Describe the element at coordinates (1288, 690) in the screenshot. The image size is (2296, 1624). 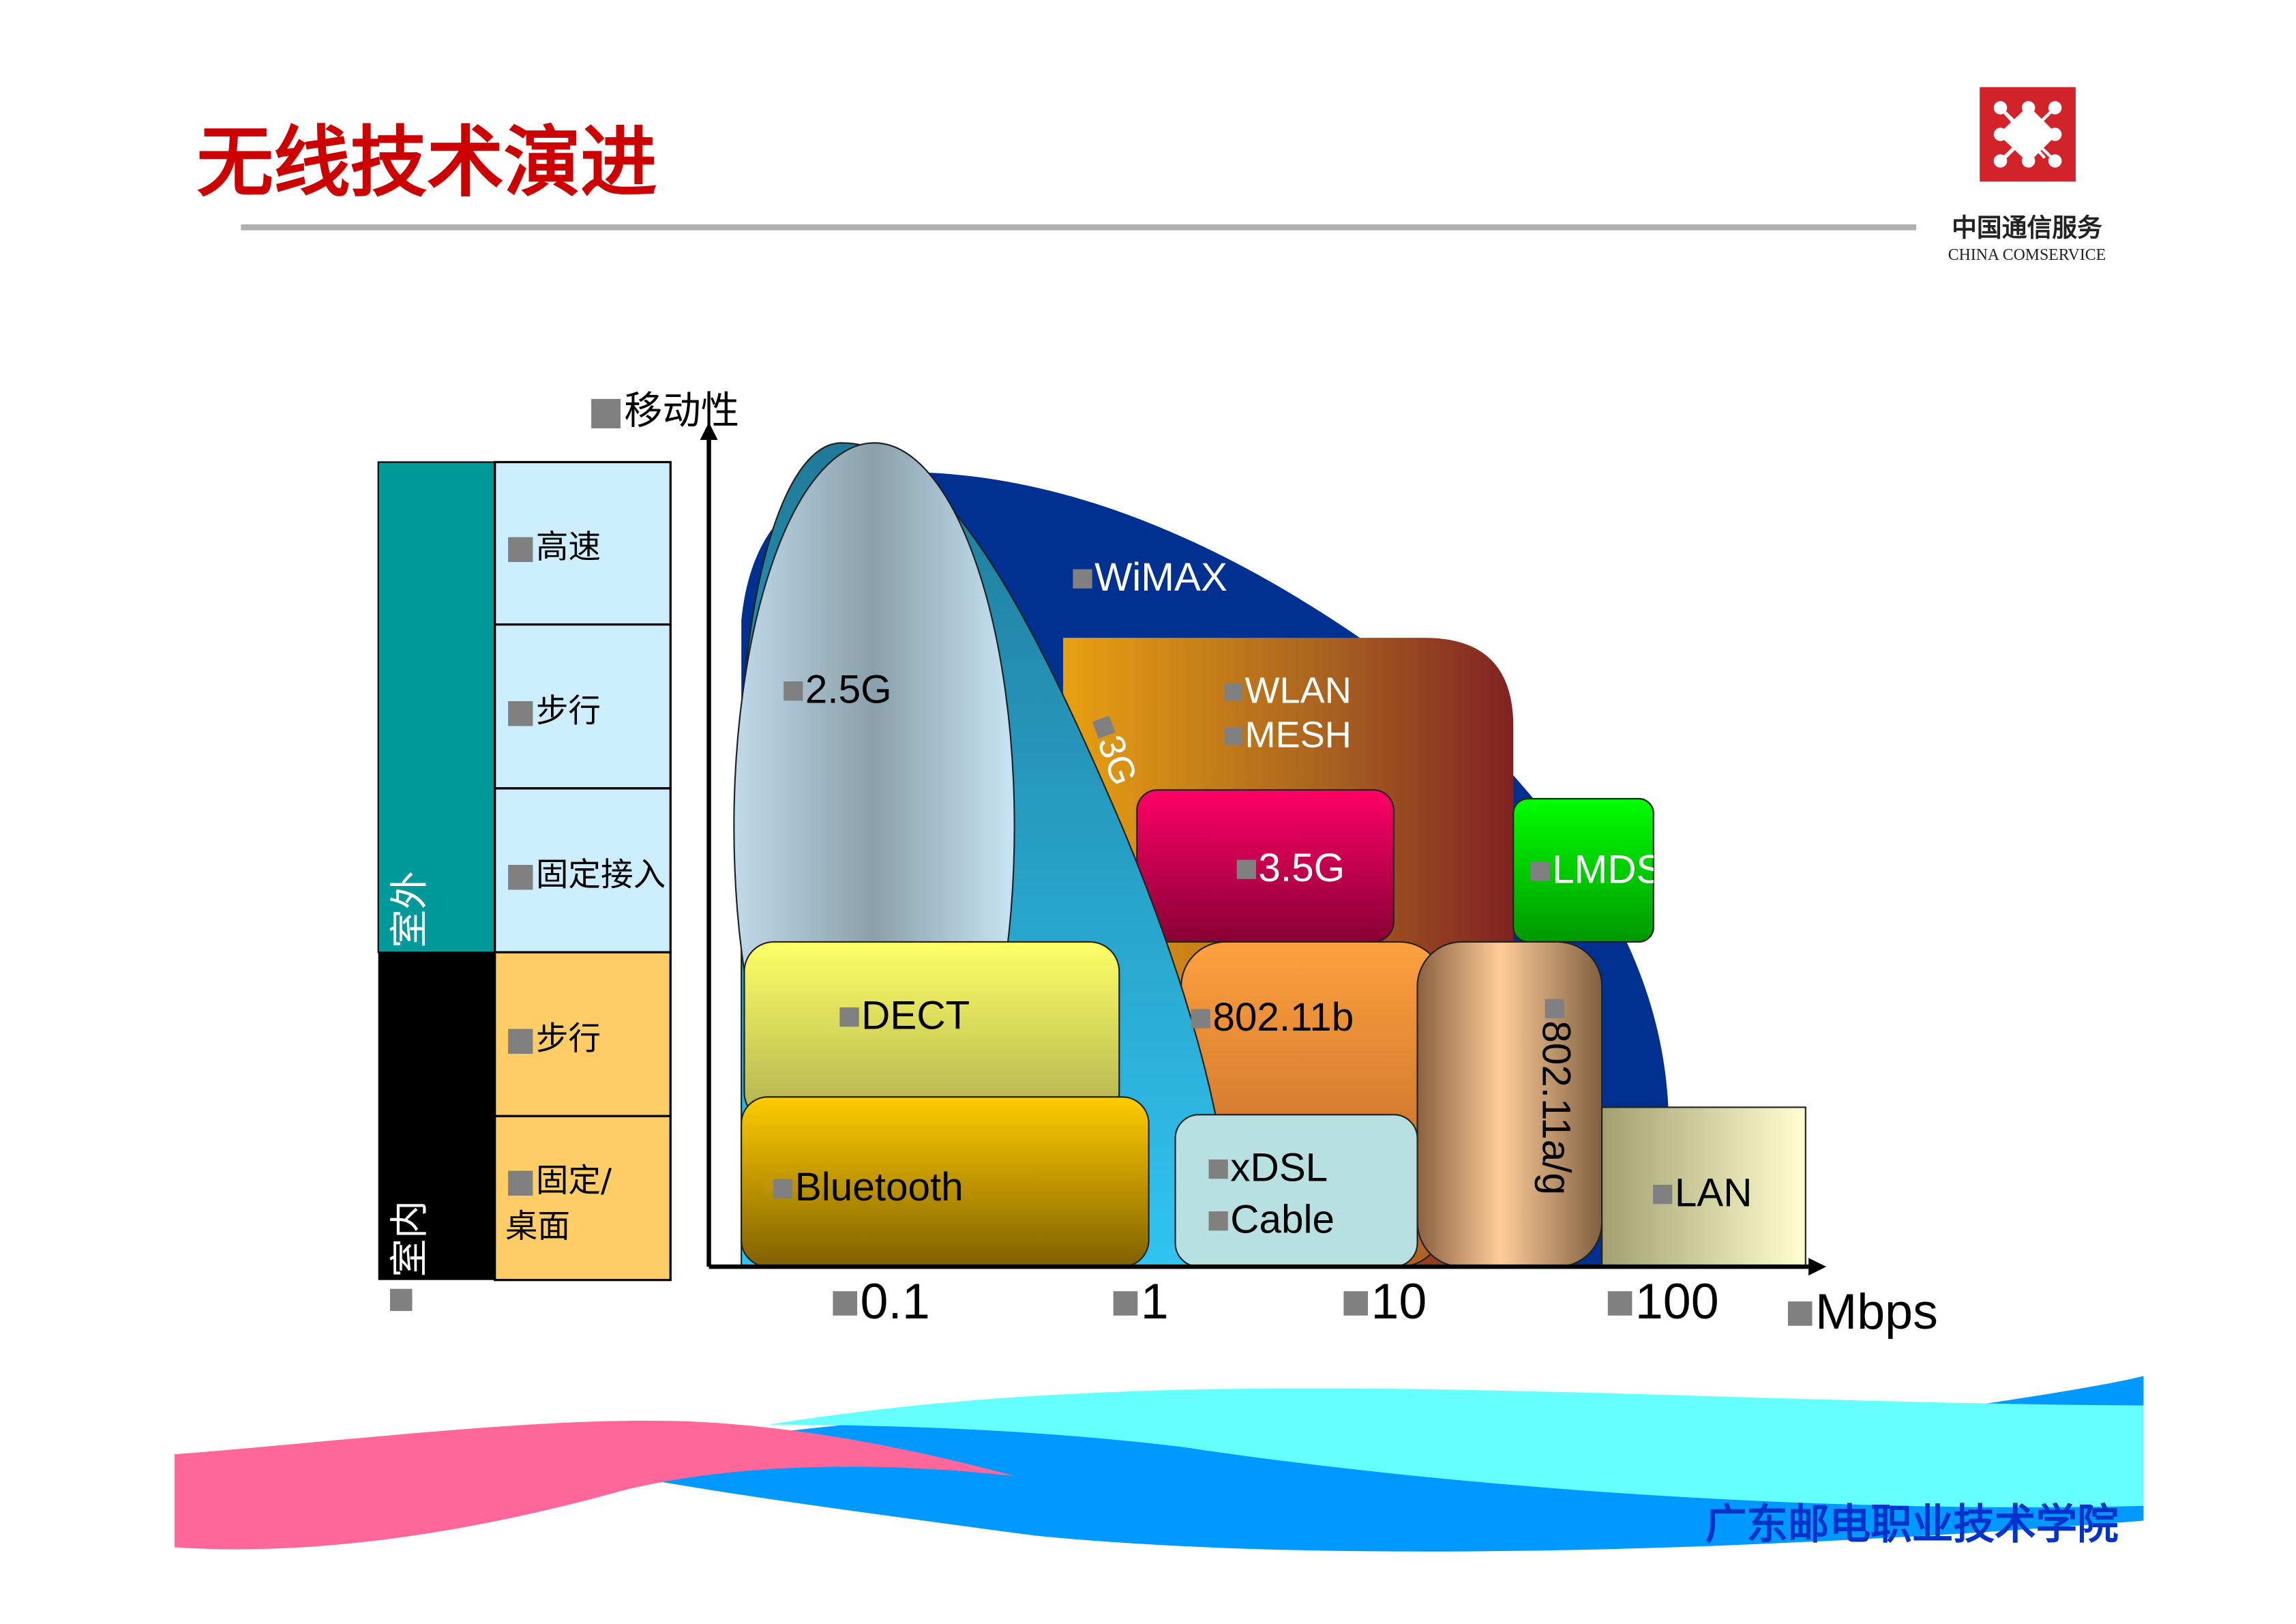
I see `wlan-label: ■WLAN` at that location.